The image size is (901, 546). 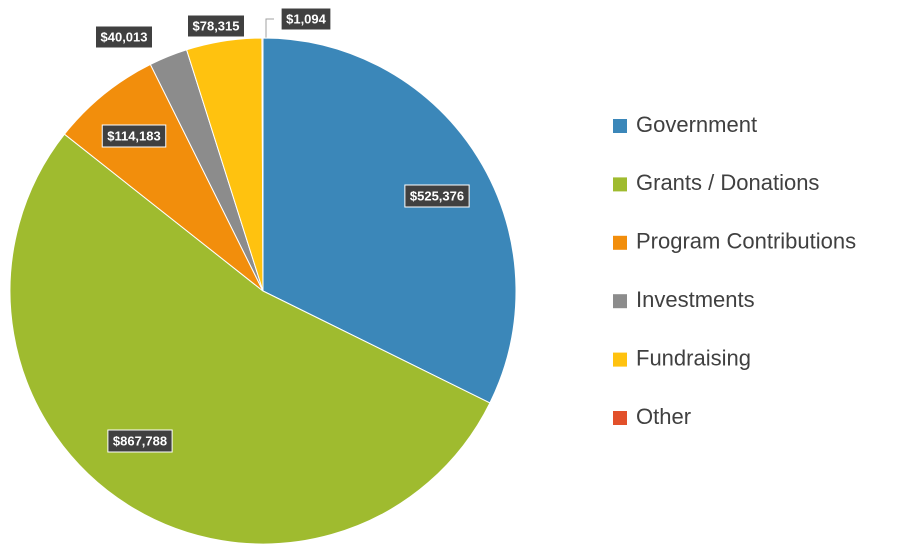 I want to click on data-label: $525,376, so click(x=437, y=195).